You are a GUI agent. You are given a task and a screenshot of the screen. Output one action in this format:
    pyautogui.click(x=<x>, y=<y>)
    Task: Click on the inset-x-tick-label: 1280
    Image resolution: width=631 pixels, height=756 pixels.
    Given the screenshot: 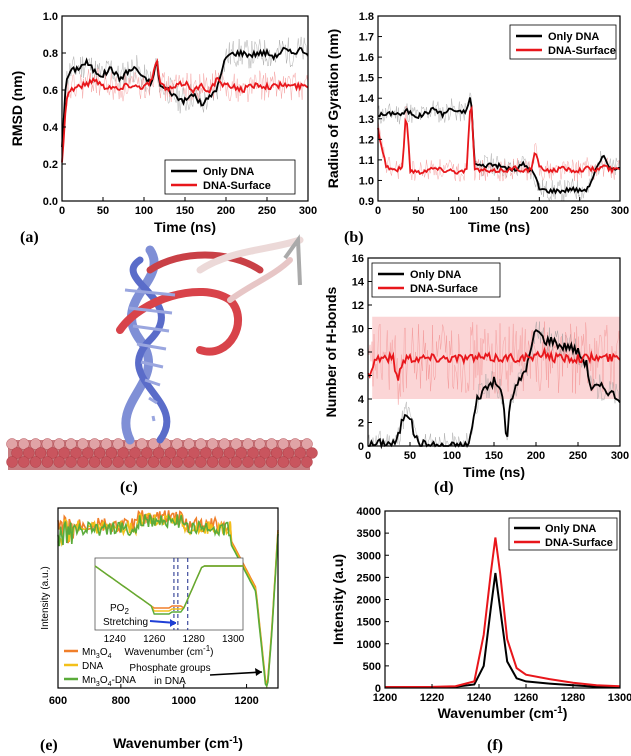 What is the action you would take?
    pyautogui.click(x=194, y=639)
    